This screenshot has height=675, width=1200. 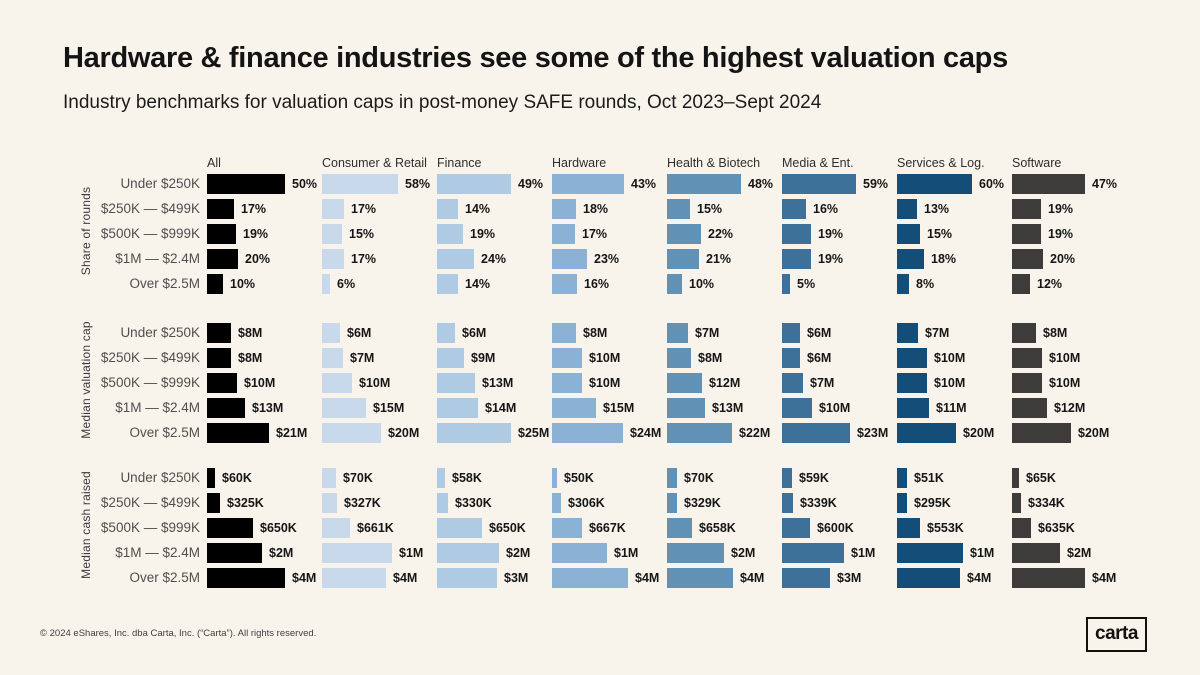 I want to click on row-label: Under $250K, so click(x=160, y=332).